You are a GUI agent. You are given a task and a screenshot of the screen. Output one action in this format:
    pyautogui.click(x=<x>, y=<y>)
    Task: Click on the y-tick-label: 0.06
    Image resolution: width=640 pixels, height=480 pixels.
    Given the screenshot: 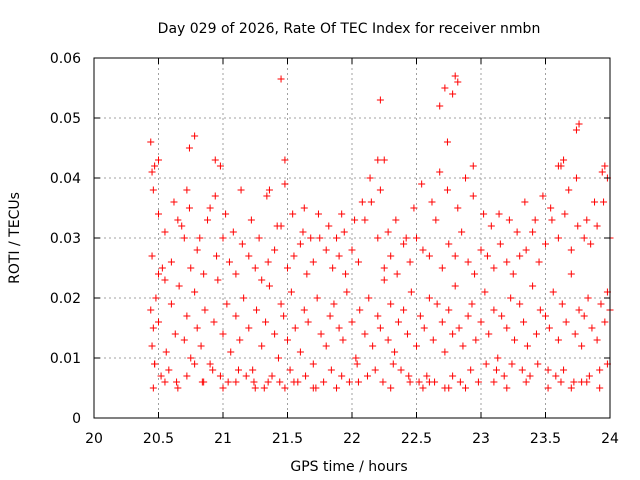 What is the action you would take?
    pyautogui.click(x=65, y=59)
    